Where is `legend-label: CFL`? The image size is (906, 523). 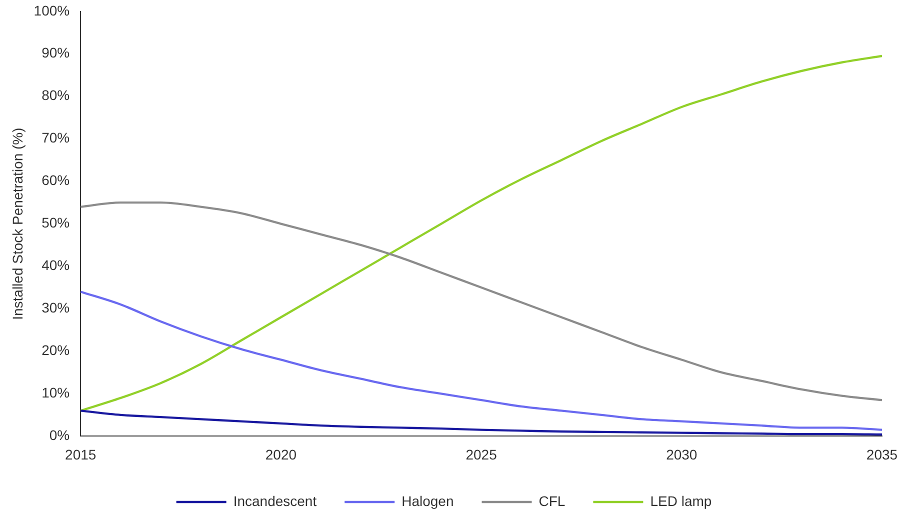
legend-label: CFL is located at coordinates (552, 500).